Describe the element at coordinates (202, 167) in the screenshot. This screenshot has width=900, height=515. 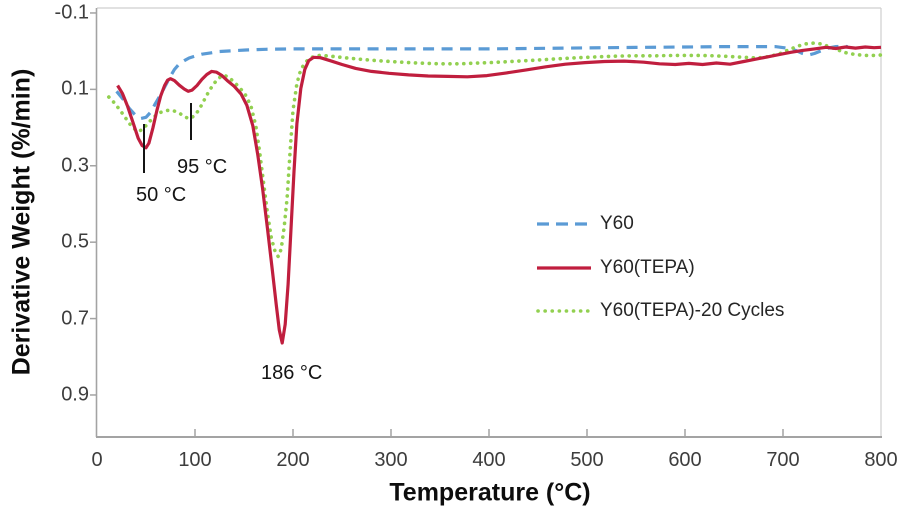
I see `annotation-95c: 95 °C` at that location.